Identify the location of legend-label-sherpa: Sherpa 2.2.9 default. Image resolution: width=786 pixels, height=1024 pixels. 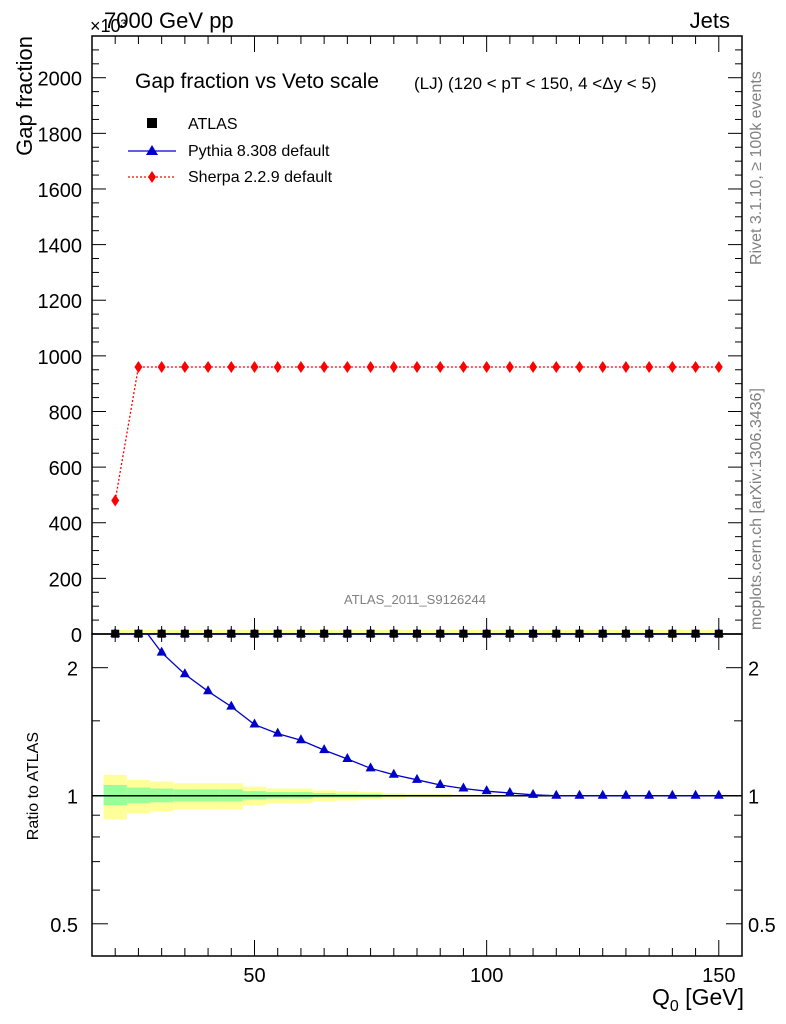
(260, 177).